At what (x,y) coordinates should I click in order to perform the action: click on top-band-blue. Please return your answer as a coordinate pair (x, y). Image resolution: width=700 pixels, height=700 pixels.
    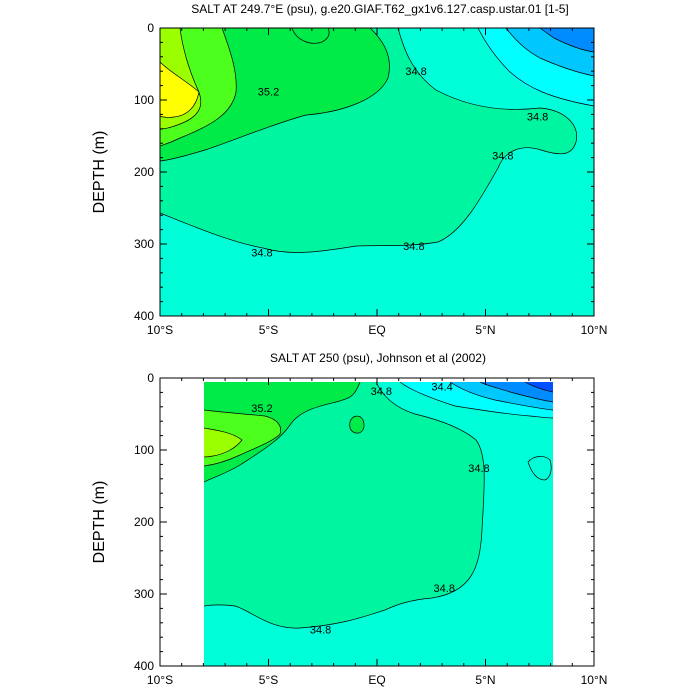
    Looking at the image, I should click on (567, 40).